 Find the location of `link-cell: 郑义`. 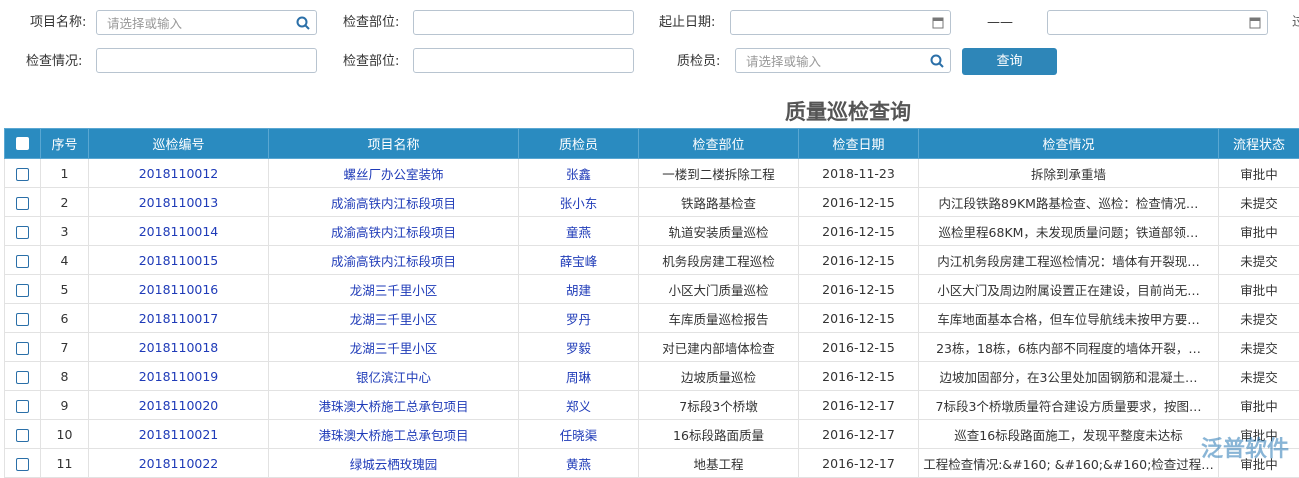

link-cell: 郑义 is located at coordinates (579, 405).